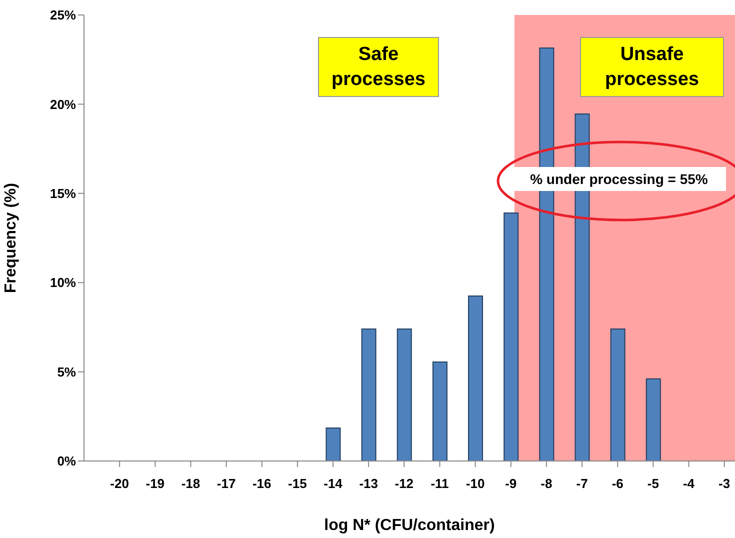  What do you see at coordinates (546, 484) in the screenshot?
I see `x-tick-label: -8` at bounding box center [546, 484].